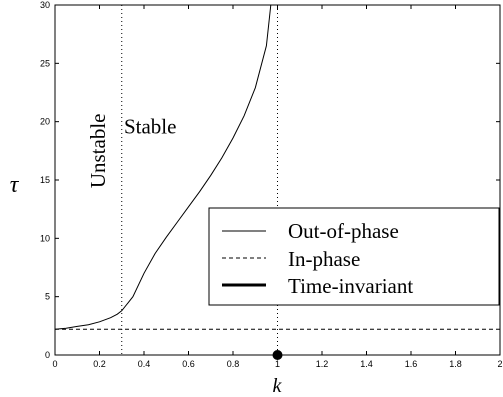  What do you see at coordinates (350, 286) in the screenshot?
I see `legend-label-time-invariant: Time-invariant` at bounding box center [350, 286].